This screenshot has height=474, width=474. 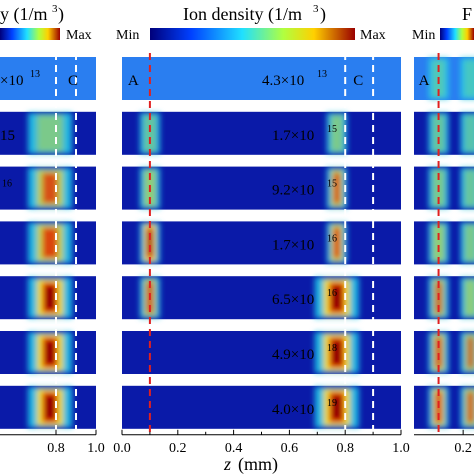 I want to click on row-label-3: 9.2×10 15, so click(x=304, y=189).